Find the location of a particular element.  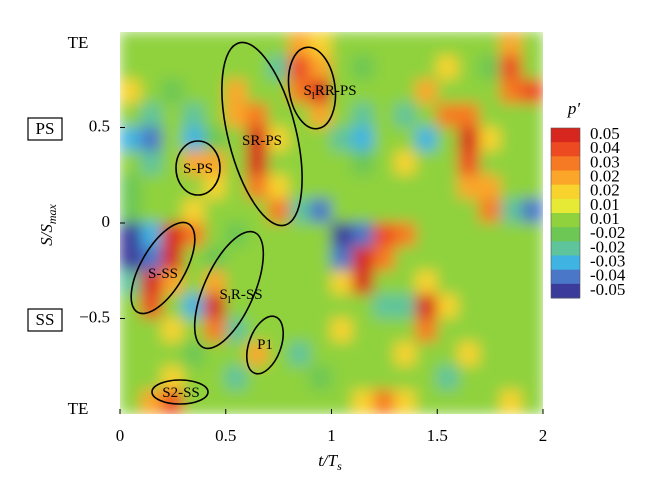

annotation-ellipse is located at coordinates (198, 168).